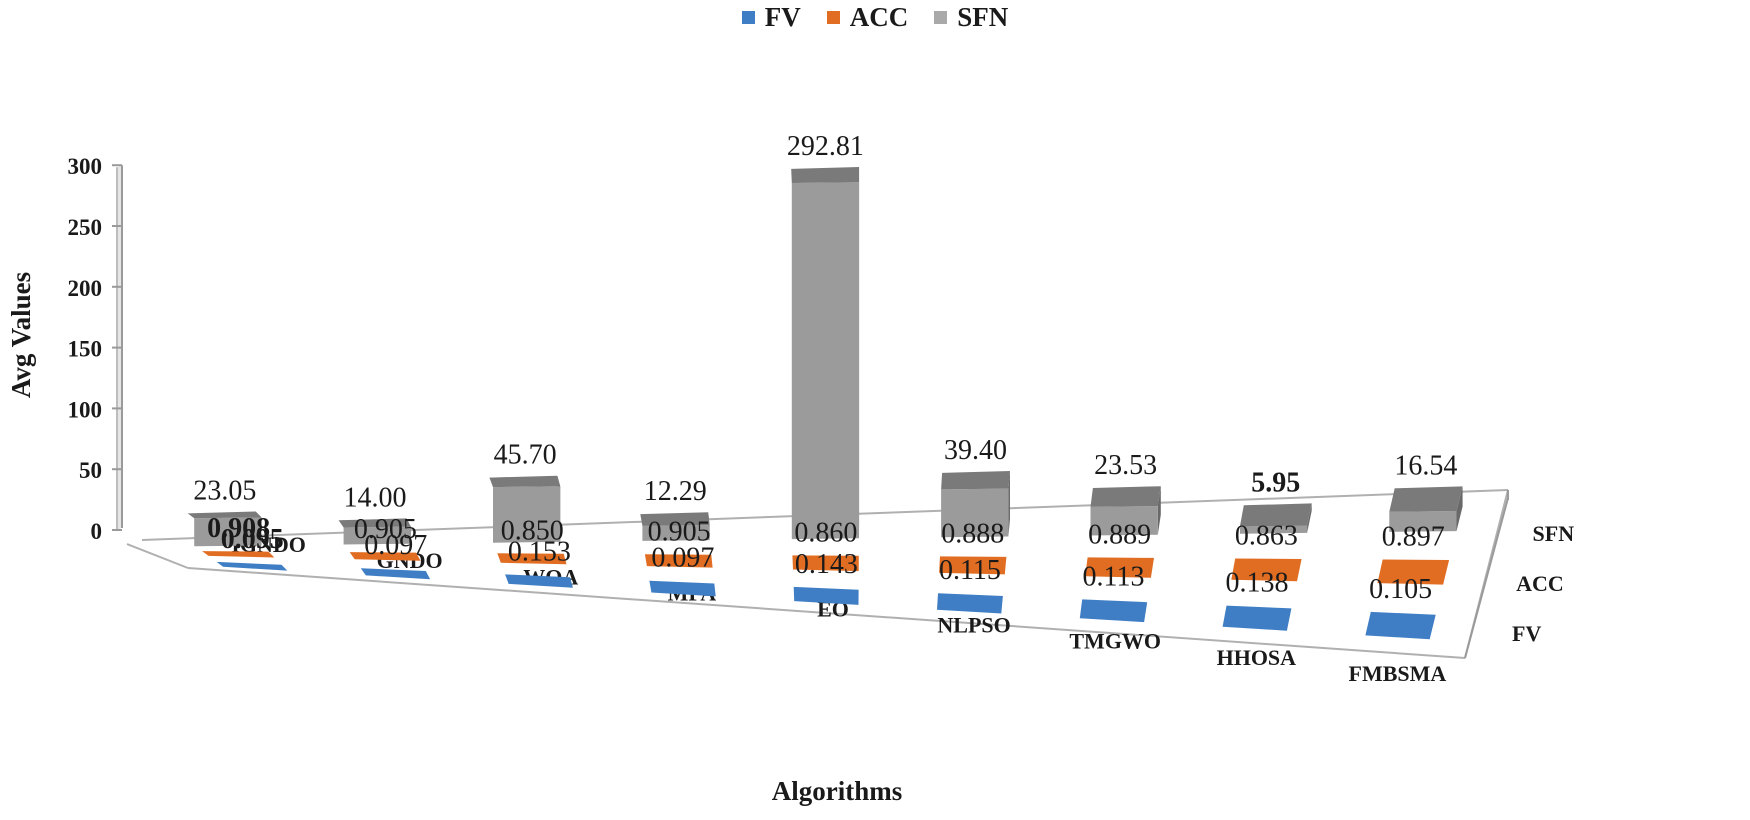 The height and width of the screenshot is (820, 1750). I want to click on depth-axis-line, so click(1486, 578).